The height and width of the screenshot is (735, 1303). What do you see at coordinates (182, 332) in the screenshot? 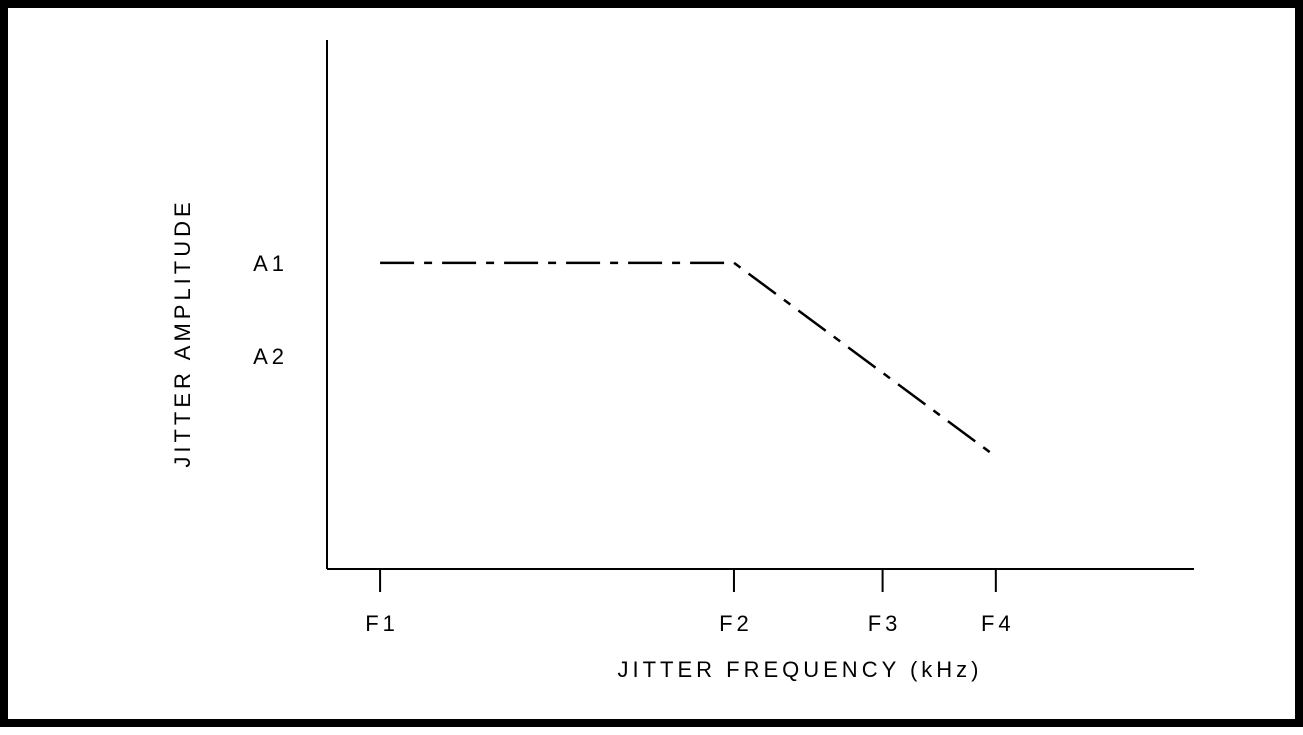
I see `y-axis-label: JITTER AMPLITUDE` at bounding box center [182, 332].